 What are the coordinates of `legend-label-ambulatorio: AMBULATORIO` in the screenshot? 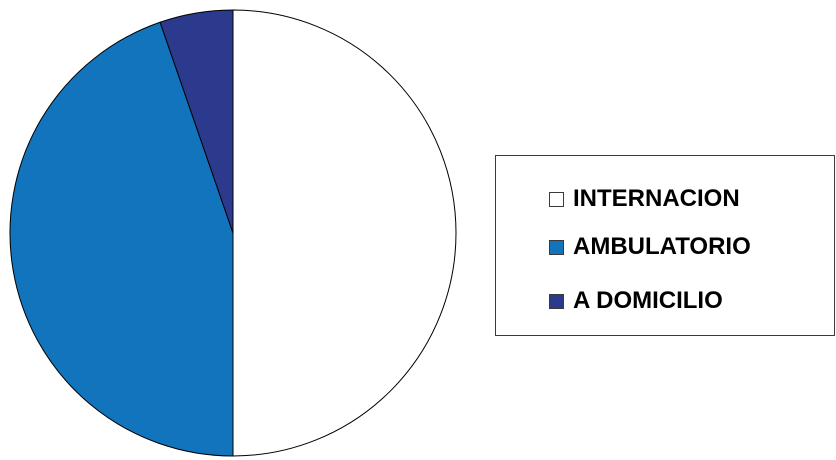 It's located at (662, 246).